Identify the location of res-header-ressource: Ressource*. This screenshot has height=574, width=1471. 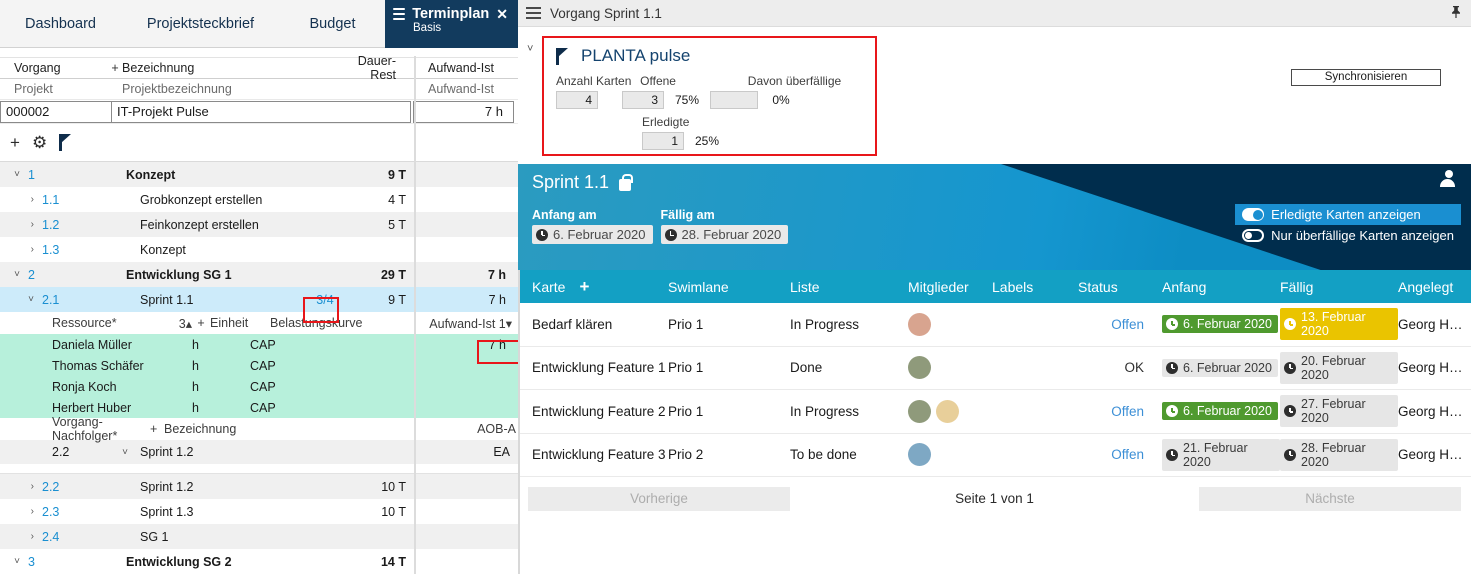
(84, 323).